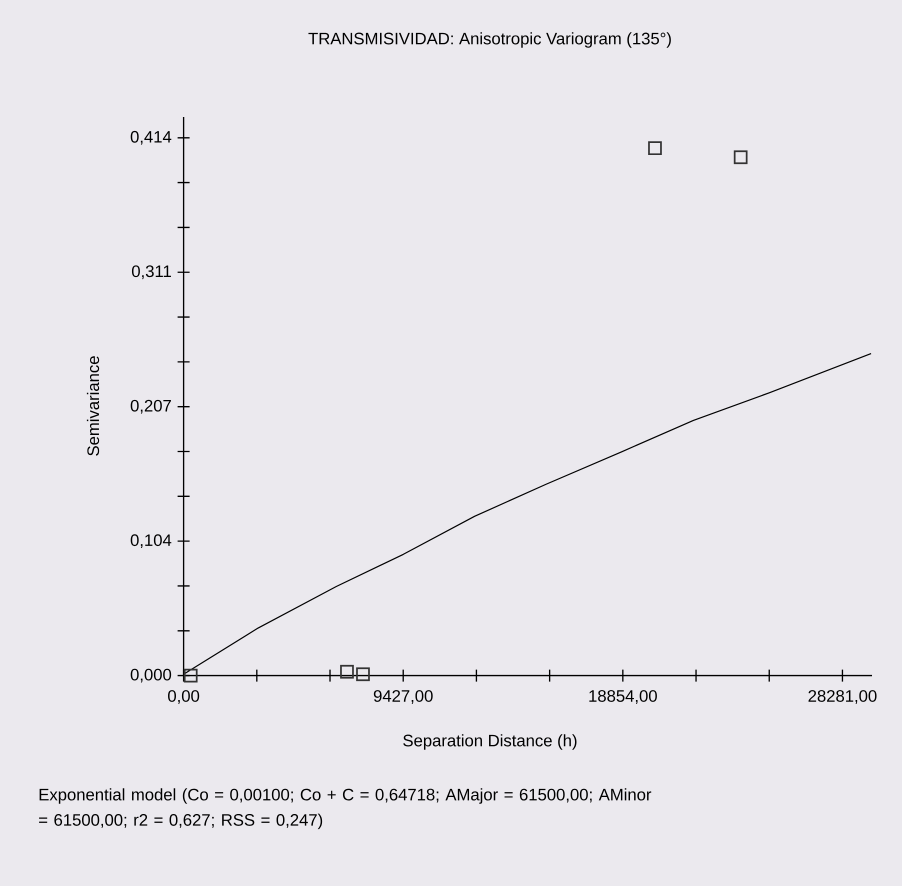 The height and width of the screenshot is (886, 902). I want to click on y-tick-label: 0,207, so click(150, 407).